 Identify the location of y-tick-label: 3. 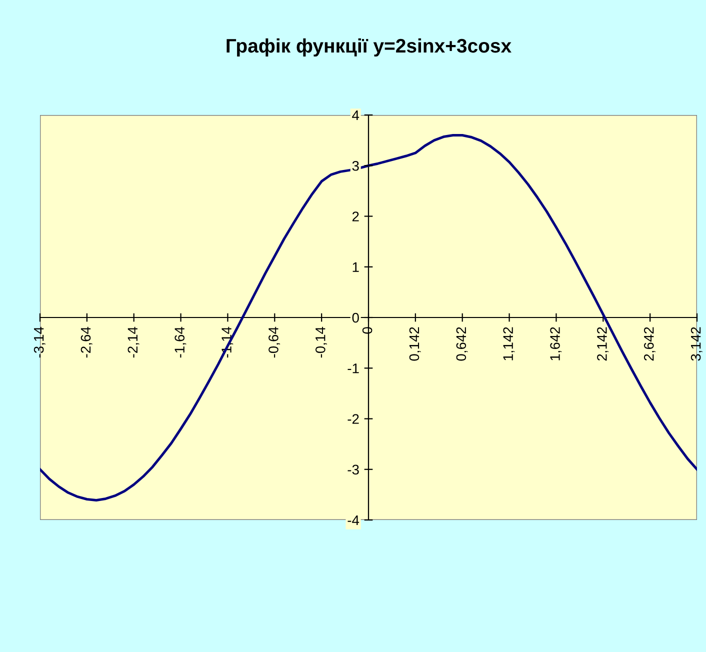
(355, 165).